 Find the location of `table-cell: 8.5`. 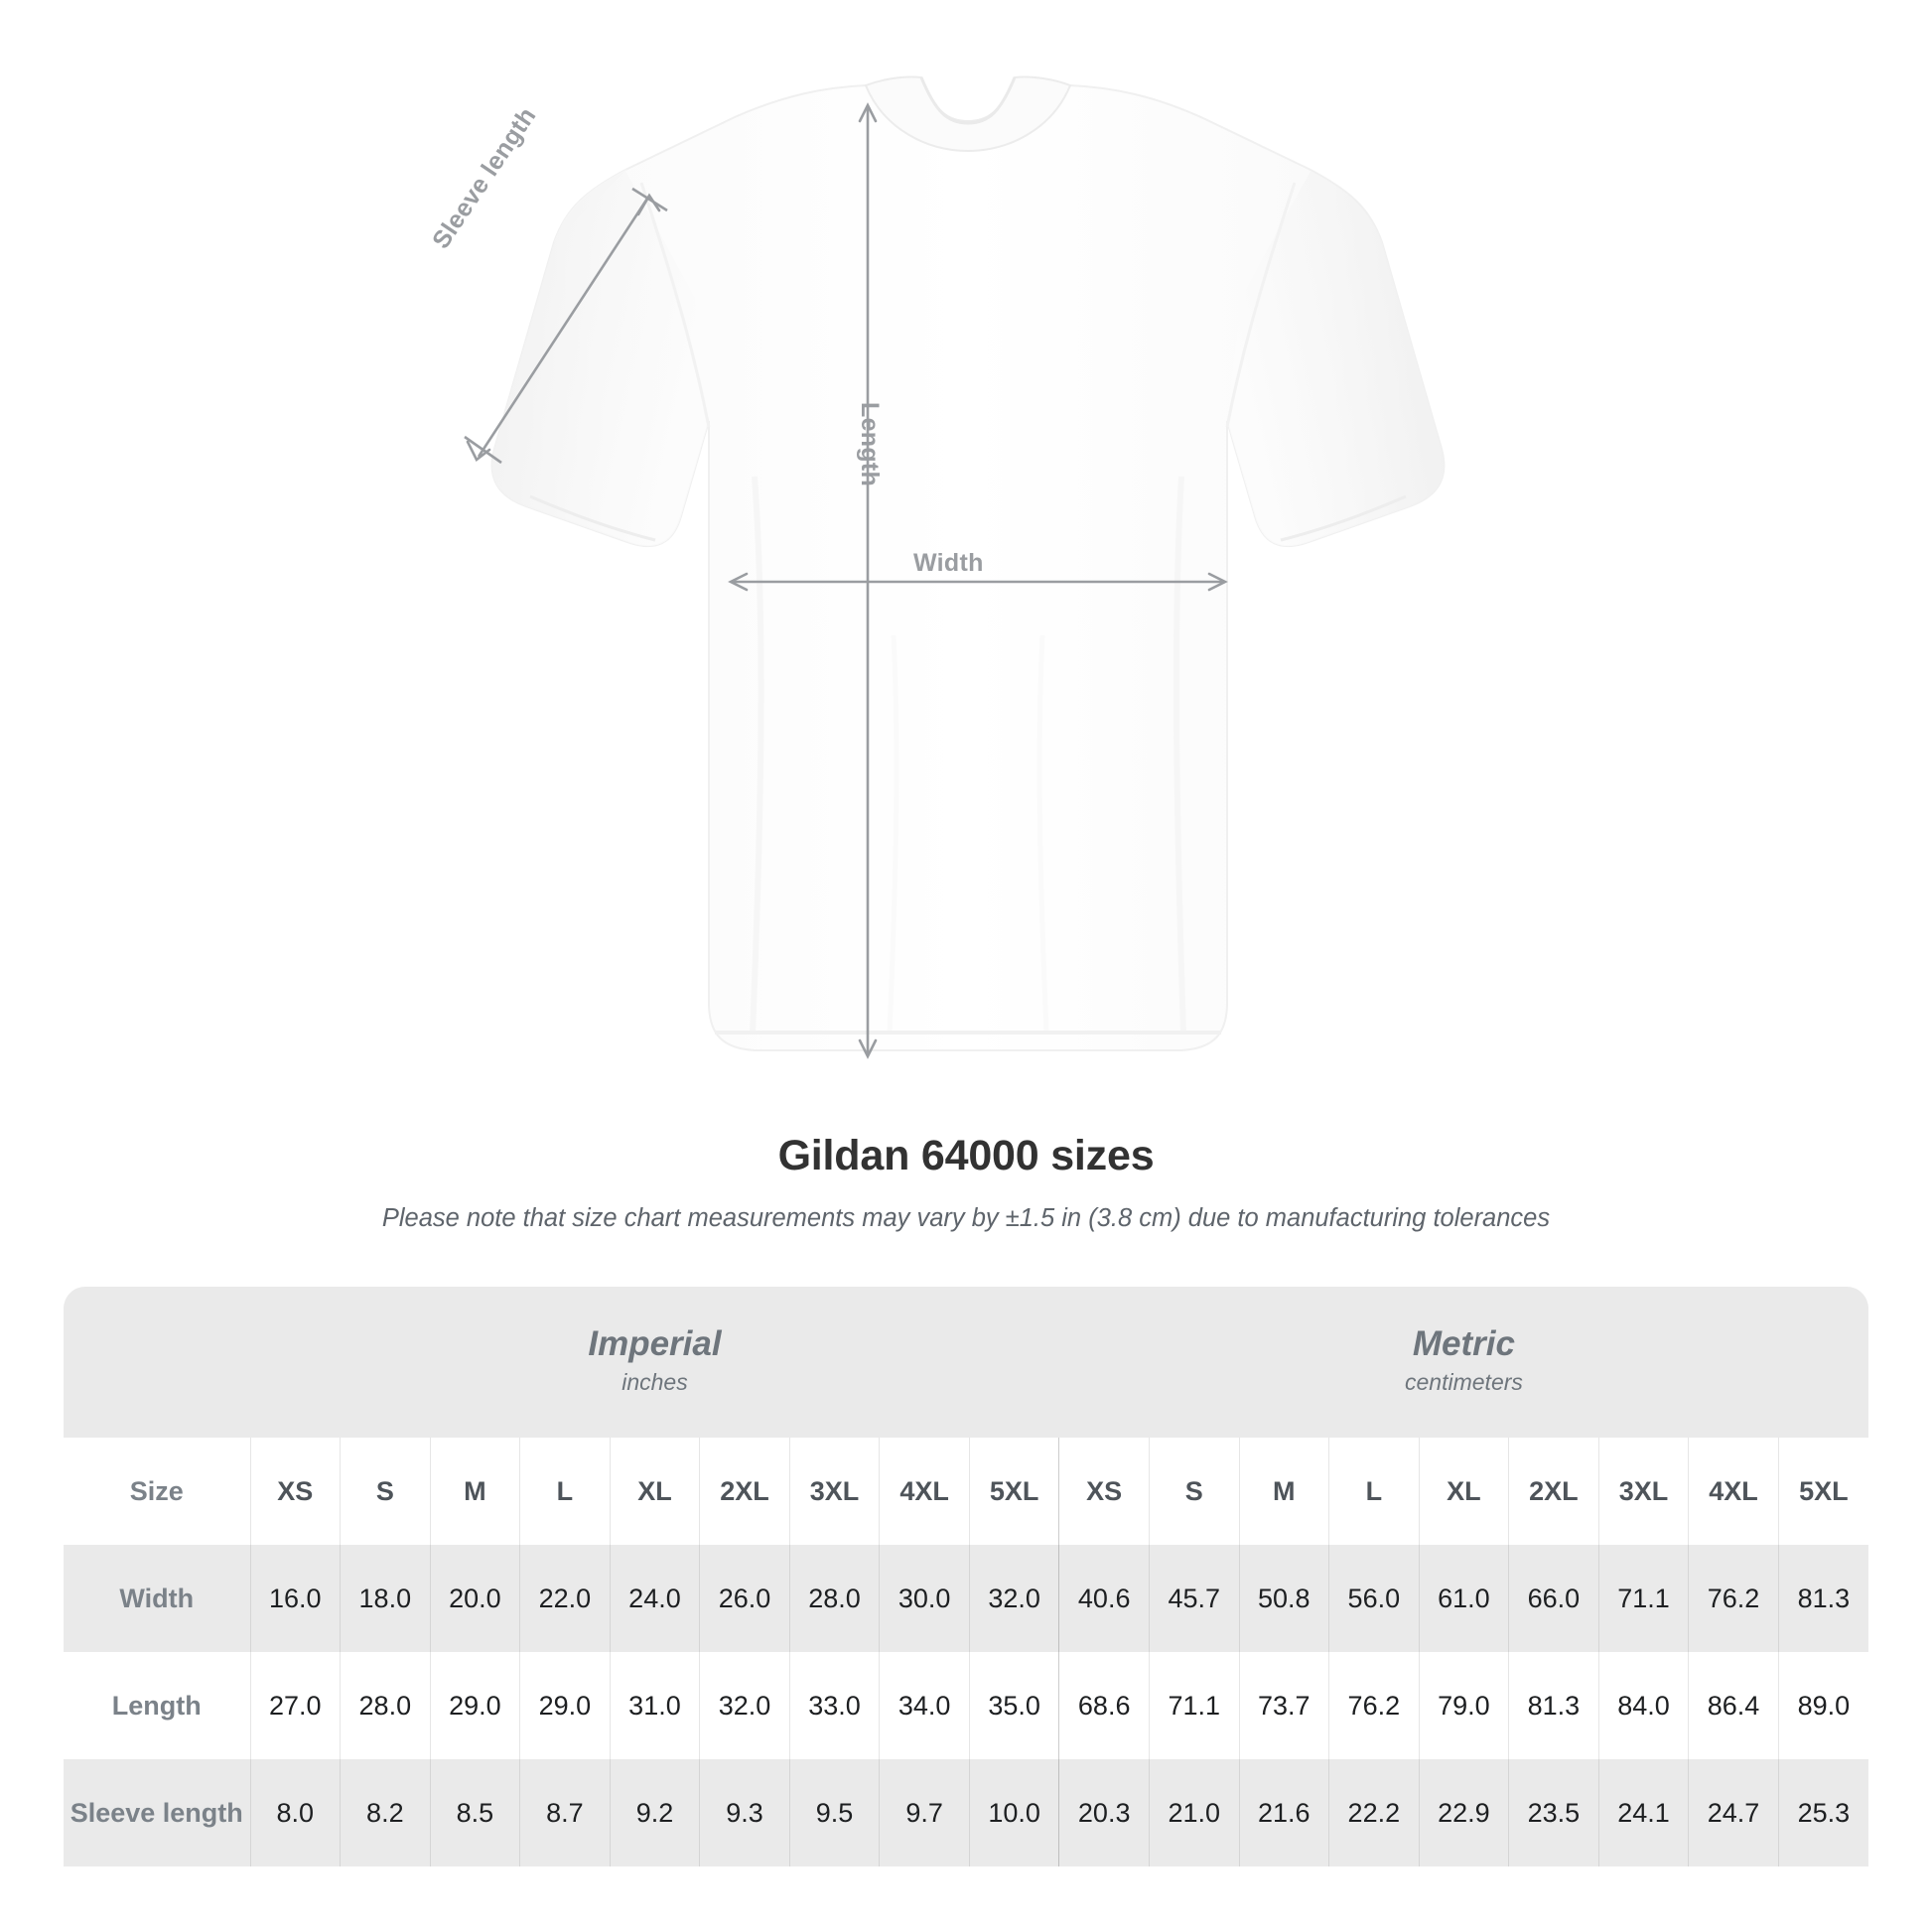

table-cell: 8.5 is located at coordinates (474, 1812).